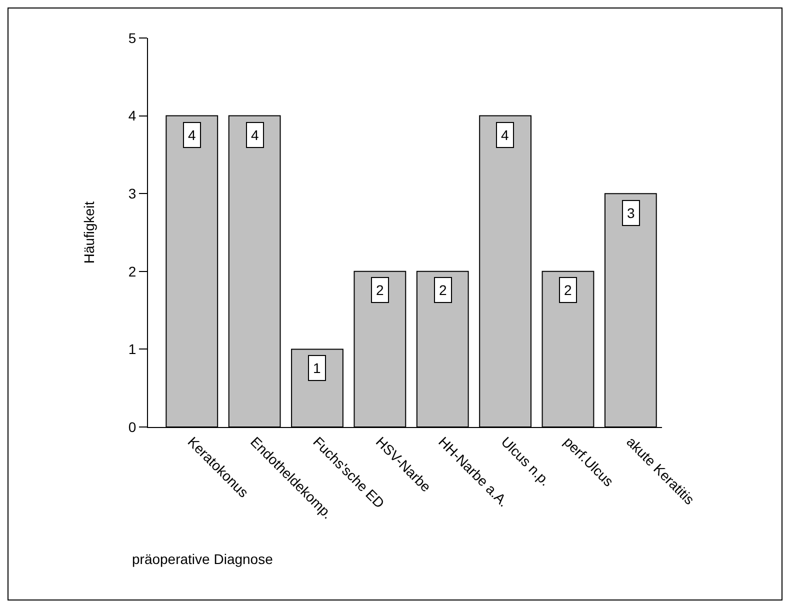  I want to click on y-axis-title: Häufigkeit, so click(89, 232).